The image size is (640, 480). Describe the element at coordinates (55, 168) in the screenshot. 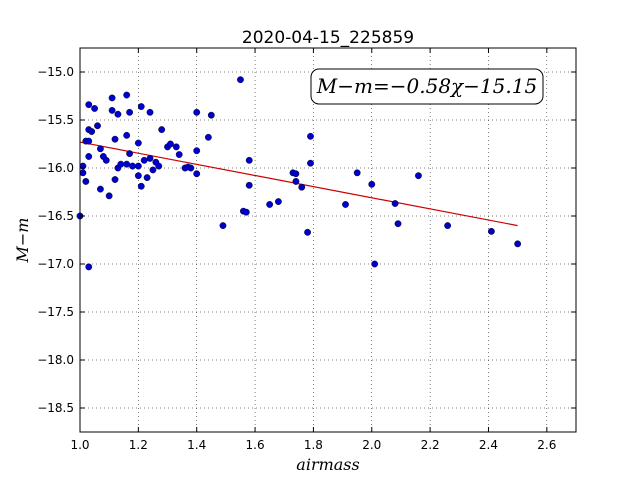

I see `y-tick-label: −16.0` at that location.